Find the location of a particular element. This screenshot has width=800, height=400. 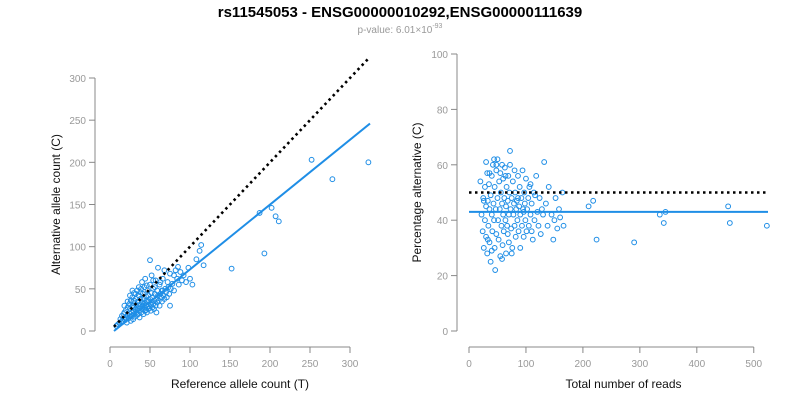

y-tick-label: 150 is located at coordinates (77, 206).